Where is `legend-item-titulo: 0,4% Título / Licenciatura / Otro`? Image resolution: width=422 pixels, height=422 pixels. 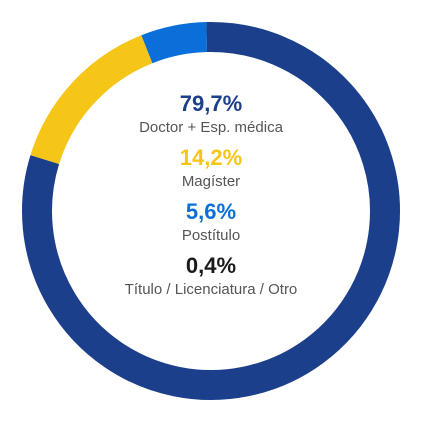 legend-item-titulo: 0,4% Título / Licenciatura / Otro is located at coordinates (211, 276).